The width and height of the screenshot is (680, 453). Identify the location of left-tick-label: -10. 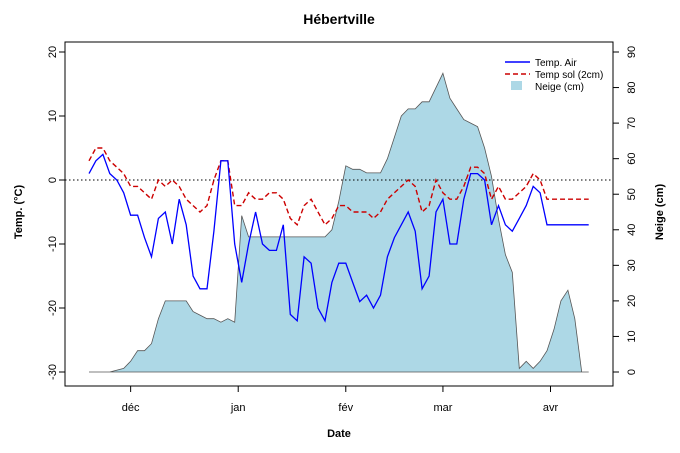
(53, 244).